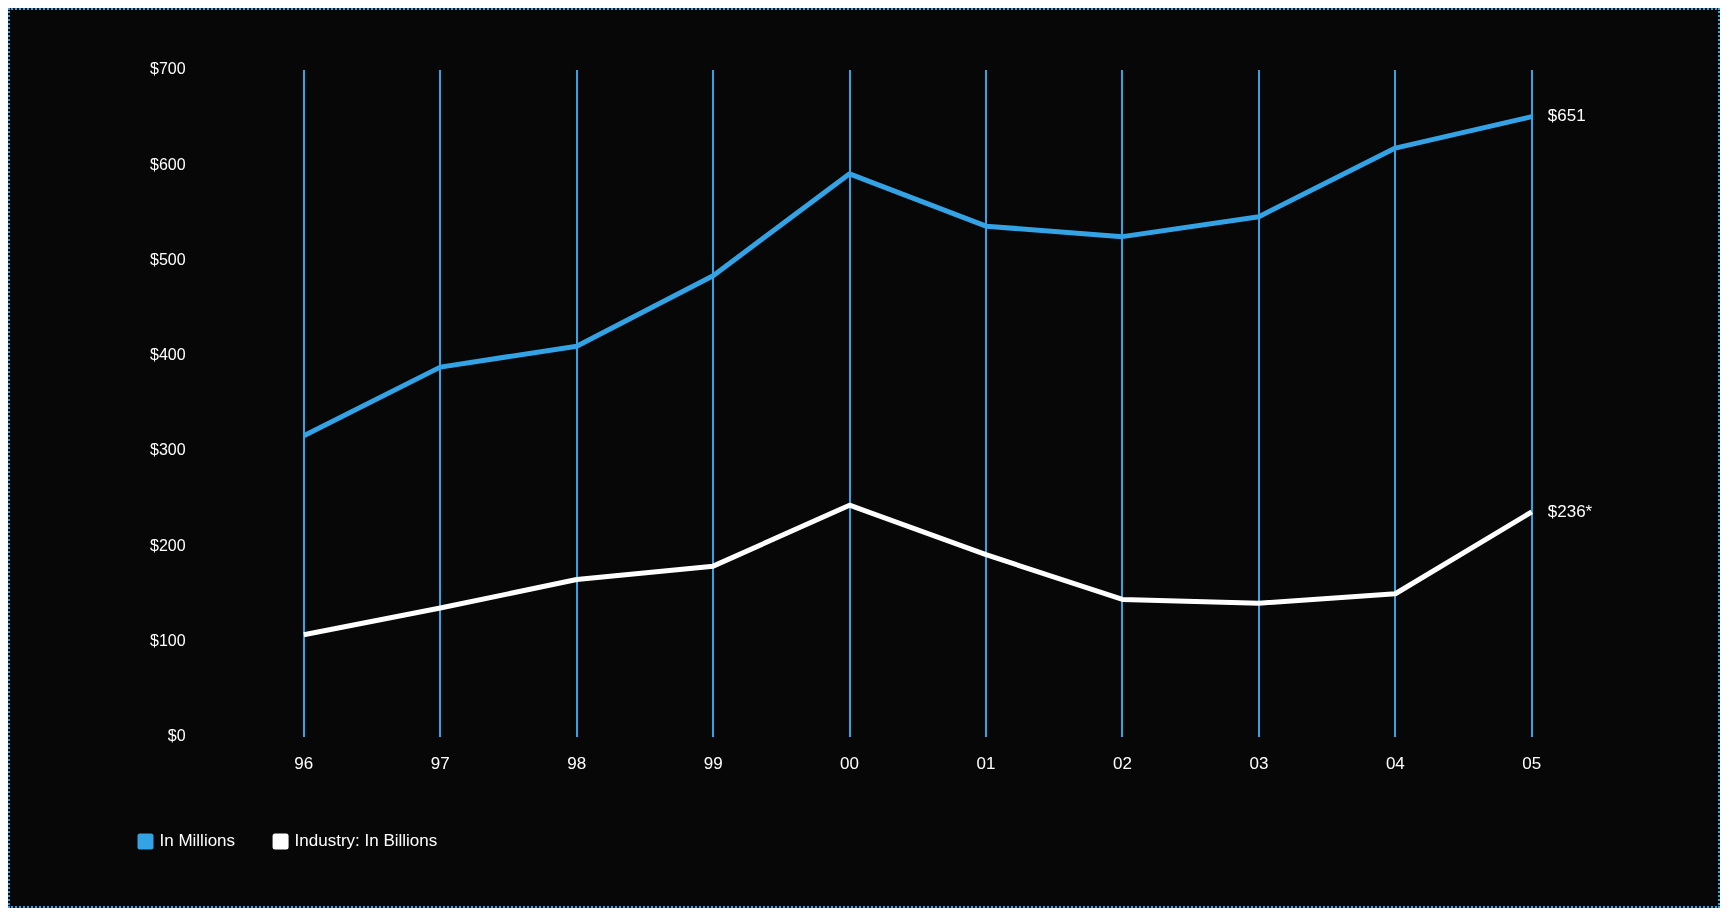 This screenshot has height=922, width=1734. Describe the element at coordinates (168, 355) in the screenshot. I see `y-tick-label: $400` at that location.